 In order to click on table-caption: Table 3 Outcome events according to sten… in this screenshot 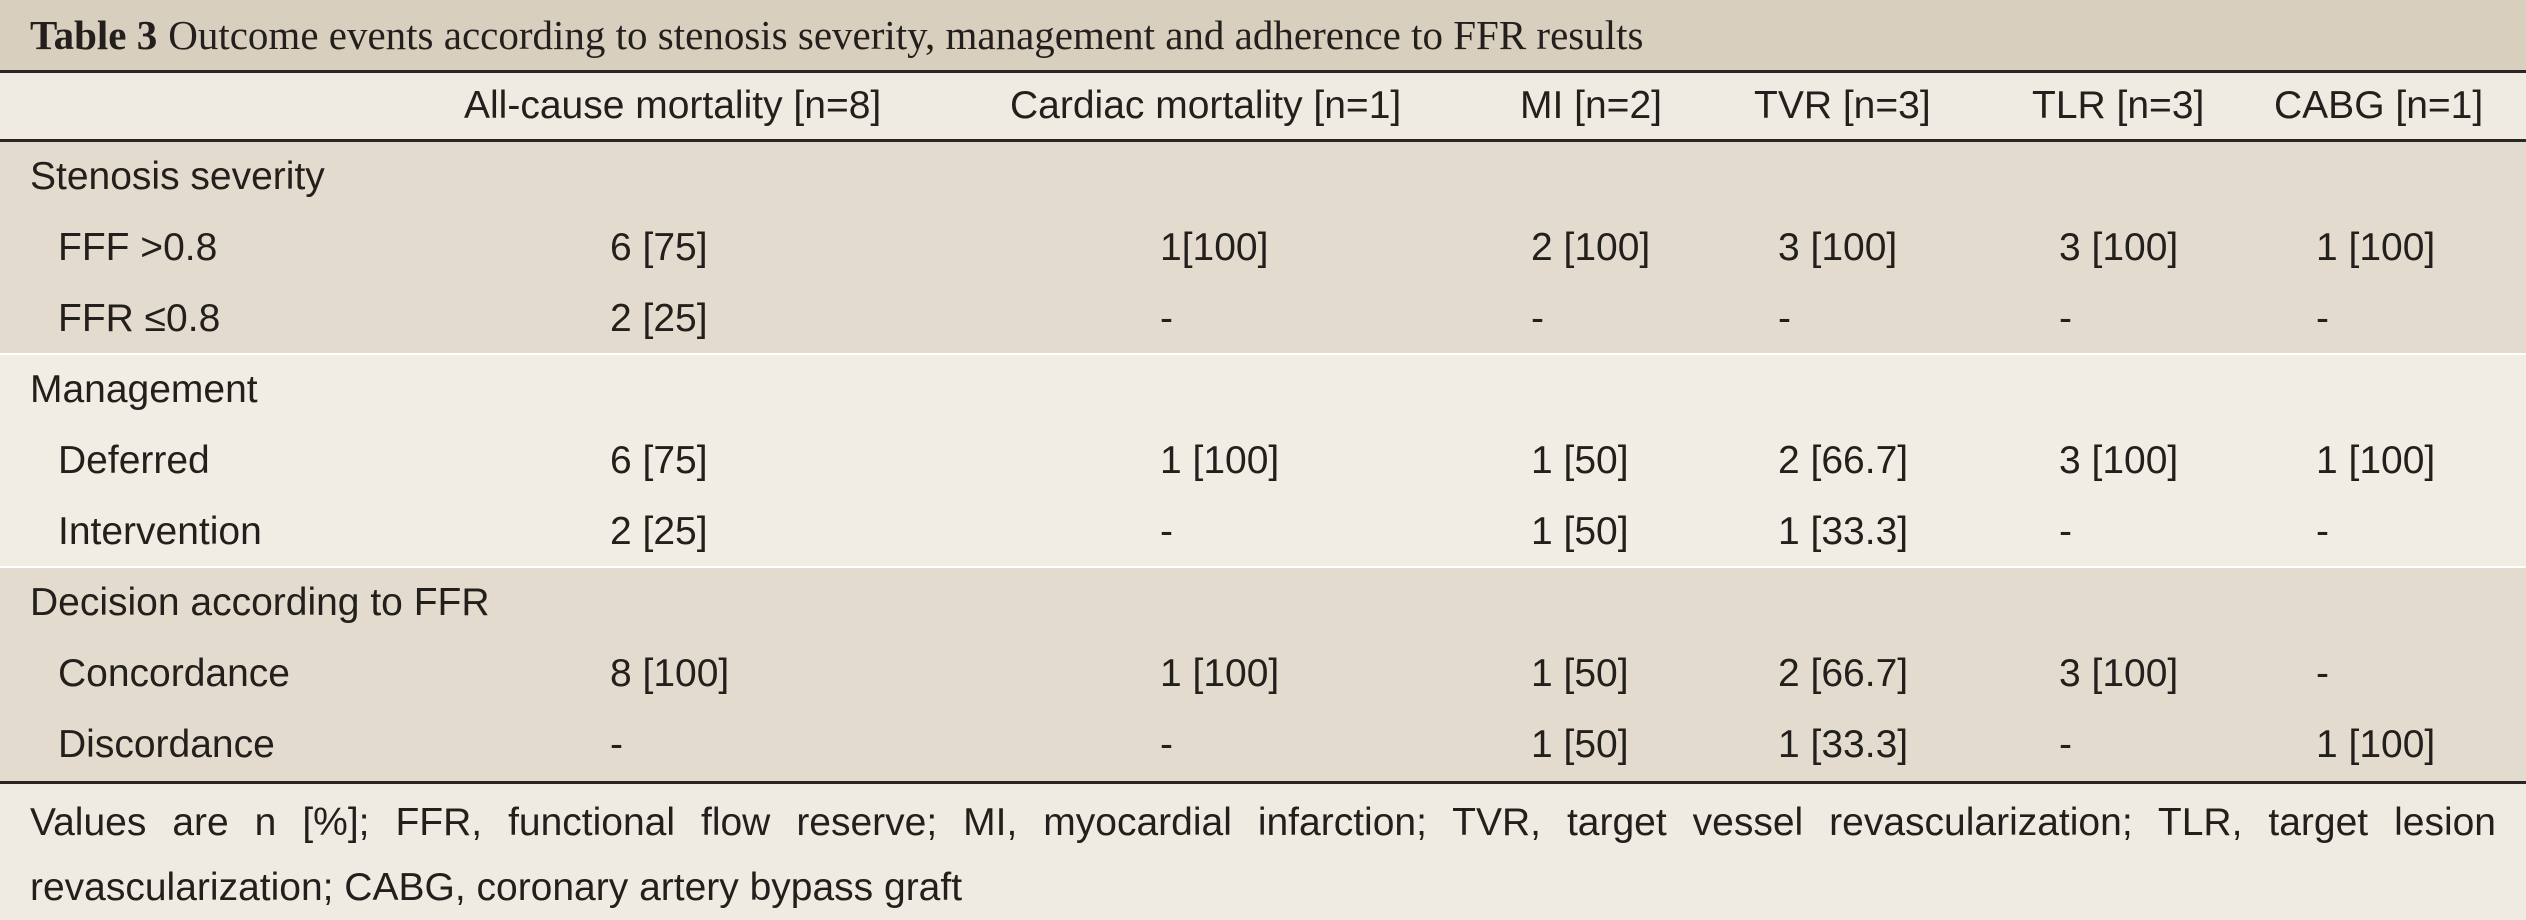, I will do `click(1263, 35)`.